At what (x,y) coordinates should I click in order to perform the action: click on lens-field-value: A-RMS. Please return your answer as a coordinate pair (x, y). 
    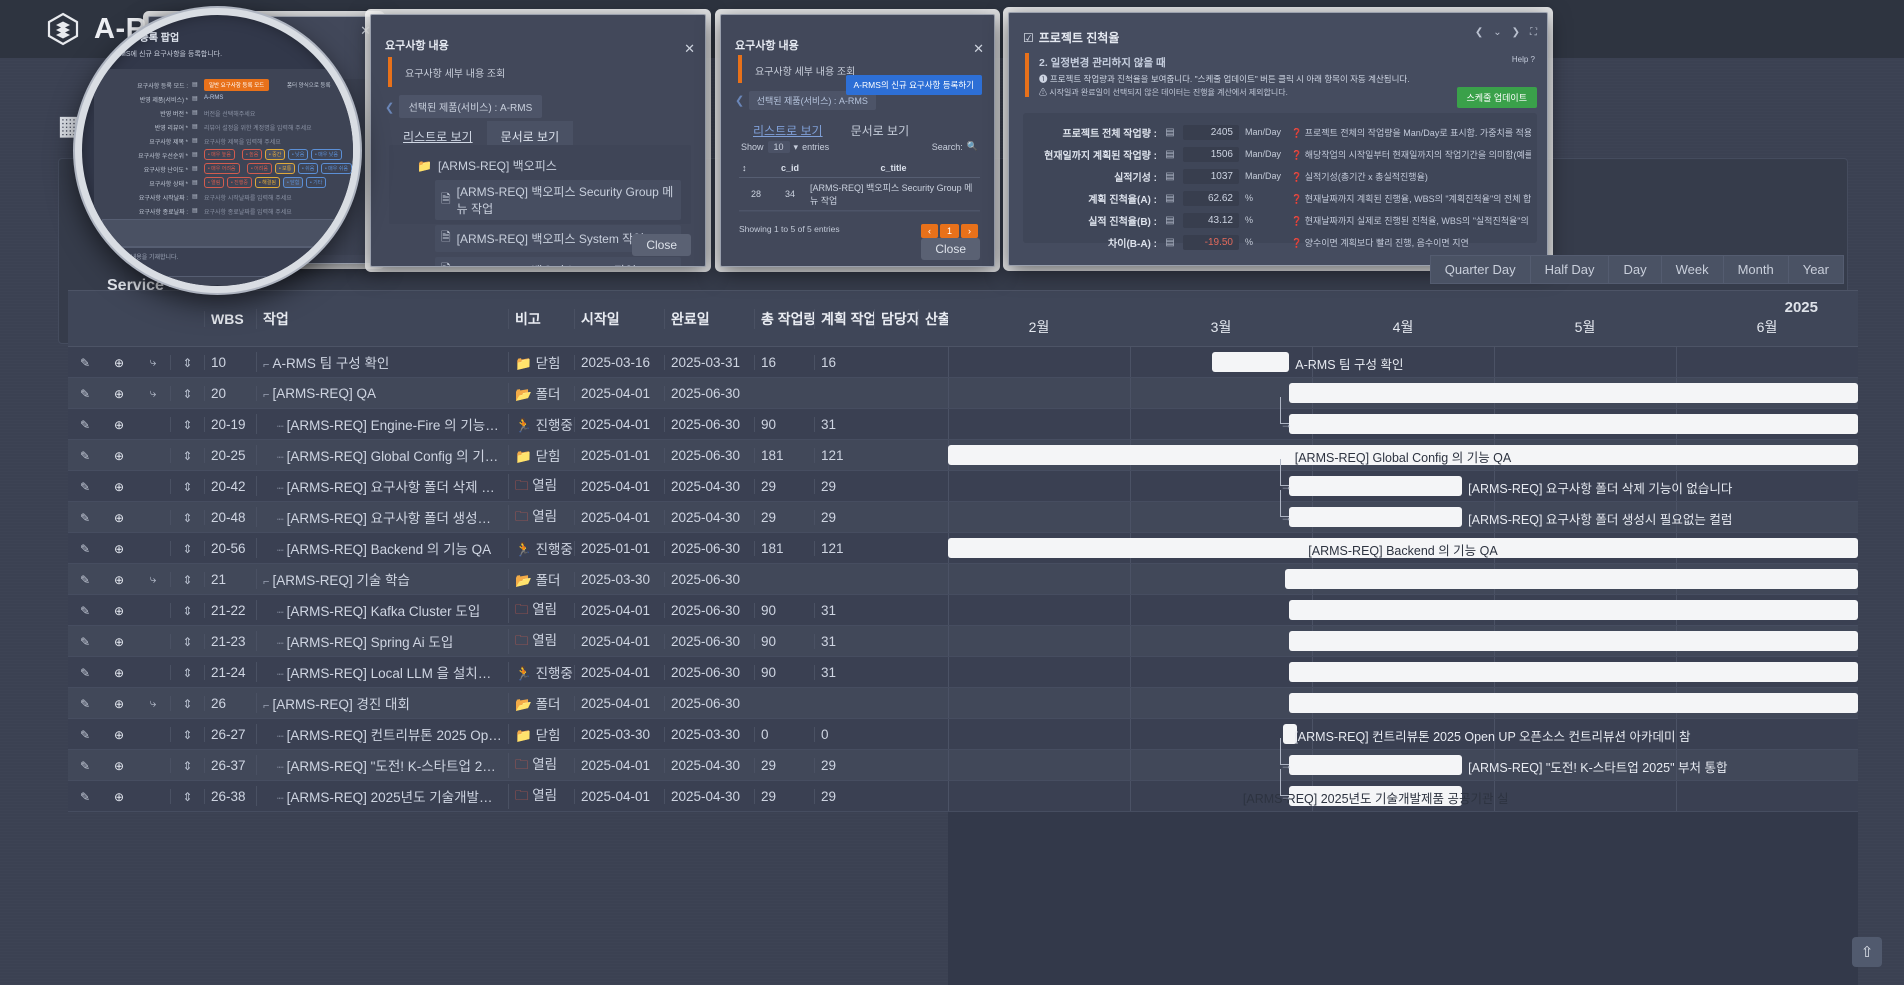
    Looking at the image, I should click on (214, 98).